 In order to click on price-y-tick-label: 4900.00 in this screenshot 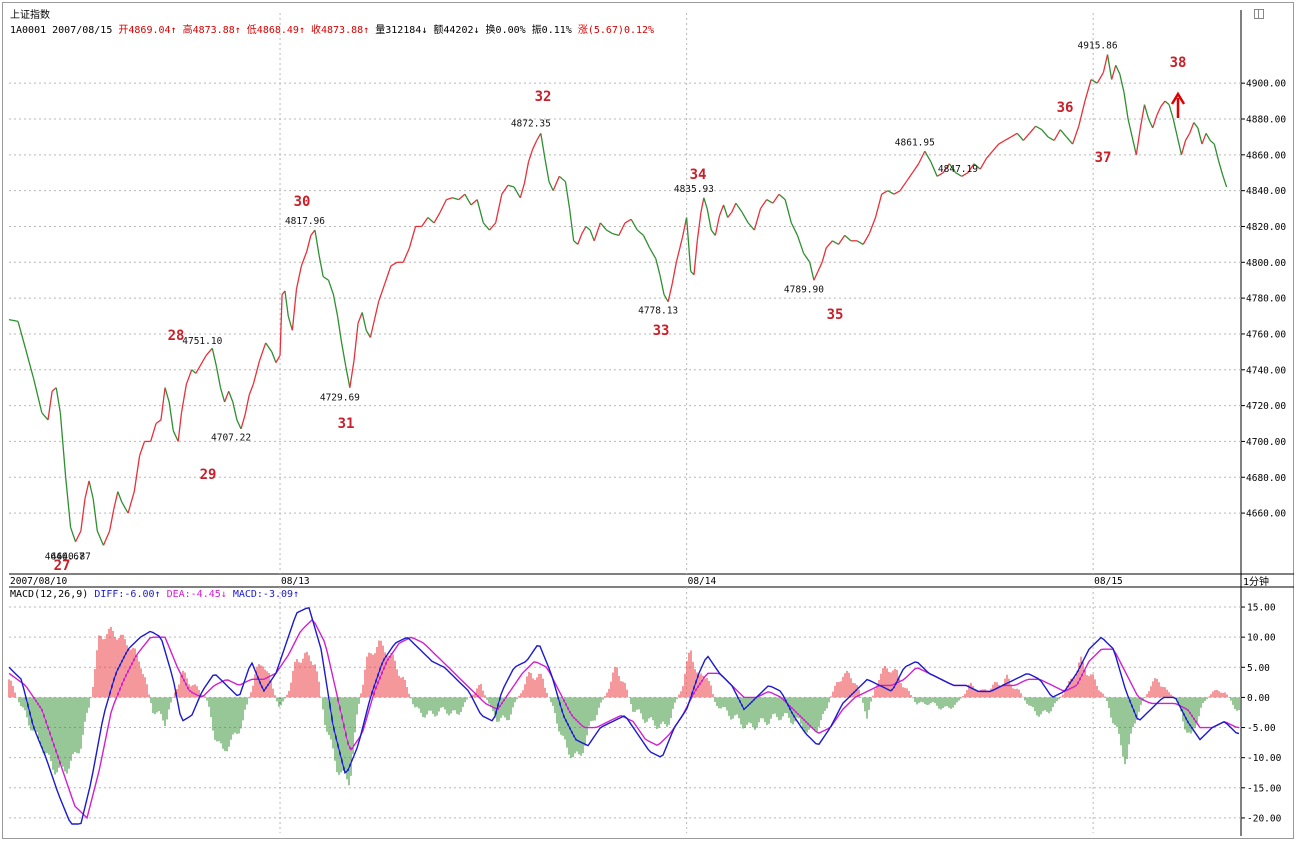, I will do `click(1266, 84)`.